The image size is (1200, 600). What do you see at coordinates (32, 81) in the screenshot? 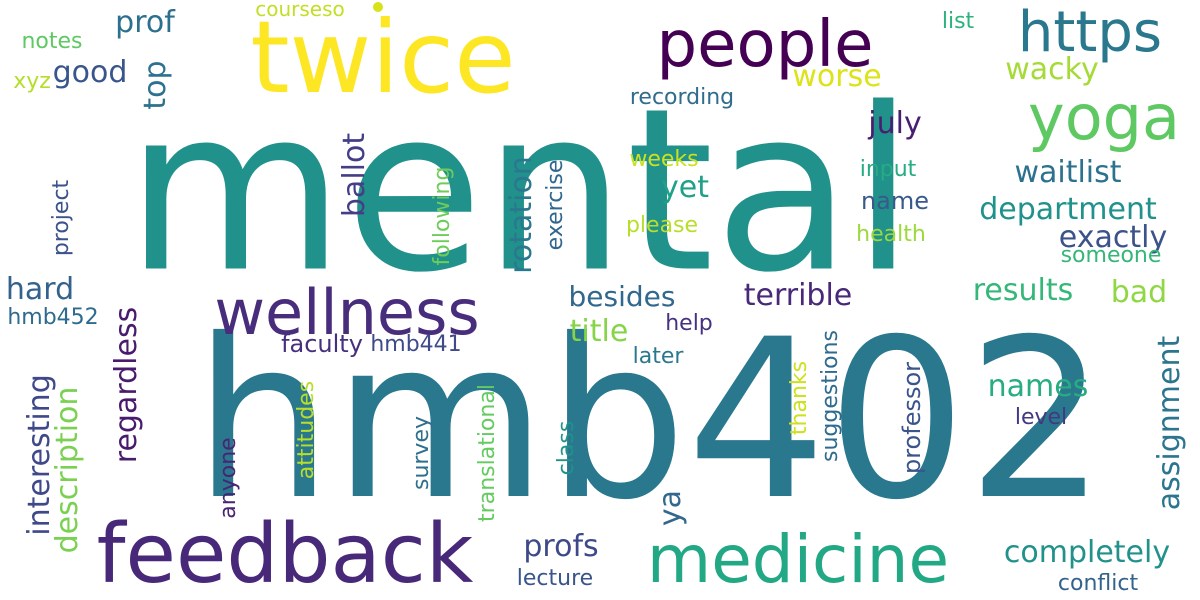
I see `word-xyz: xyz` at bounding box center [32, 81].